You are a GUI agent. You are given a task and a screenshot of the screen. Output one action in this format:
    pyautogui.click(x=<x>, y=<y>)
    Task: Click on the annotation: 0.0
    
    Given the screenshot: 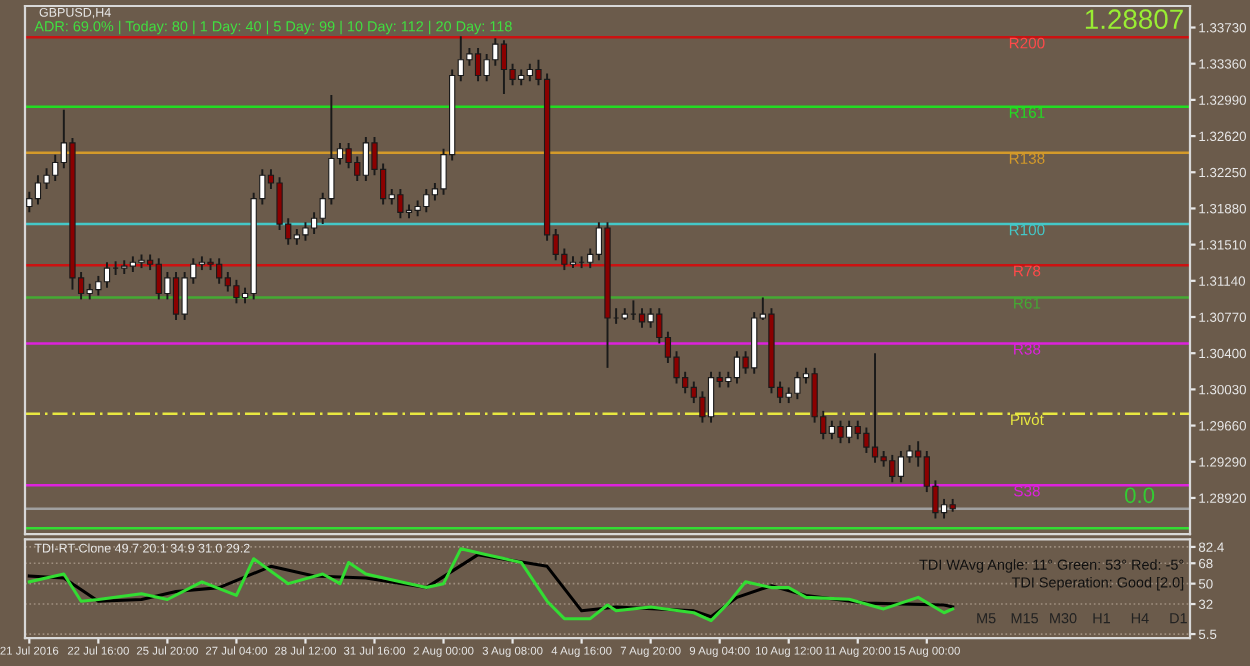 What is the action you would take?
    pyautogui.click(x=1140, y=495)
    